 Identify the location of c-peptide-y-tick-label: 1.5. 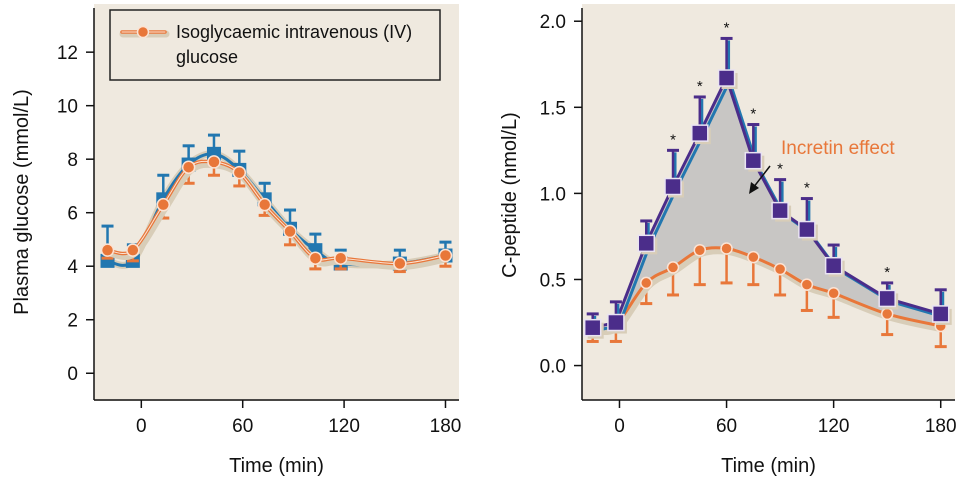
(553, 108).